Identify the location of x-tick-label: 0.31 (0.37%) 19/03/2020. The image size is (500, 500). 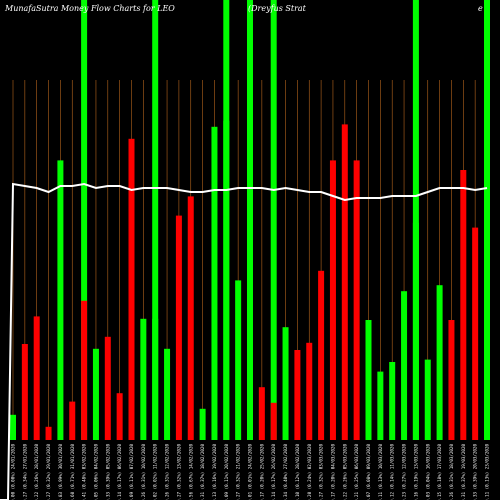
(463, 472).